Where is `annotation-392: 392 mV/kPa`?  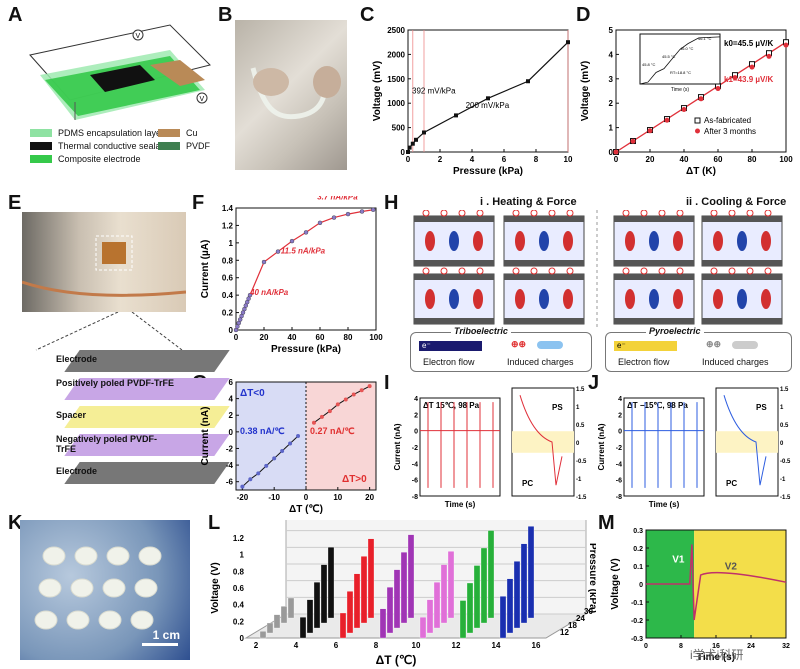
annotation-392: 392 mV/kPa is located at coordinates (434, 90).